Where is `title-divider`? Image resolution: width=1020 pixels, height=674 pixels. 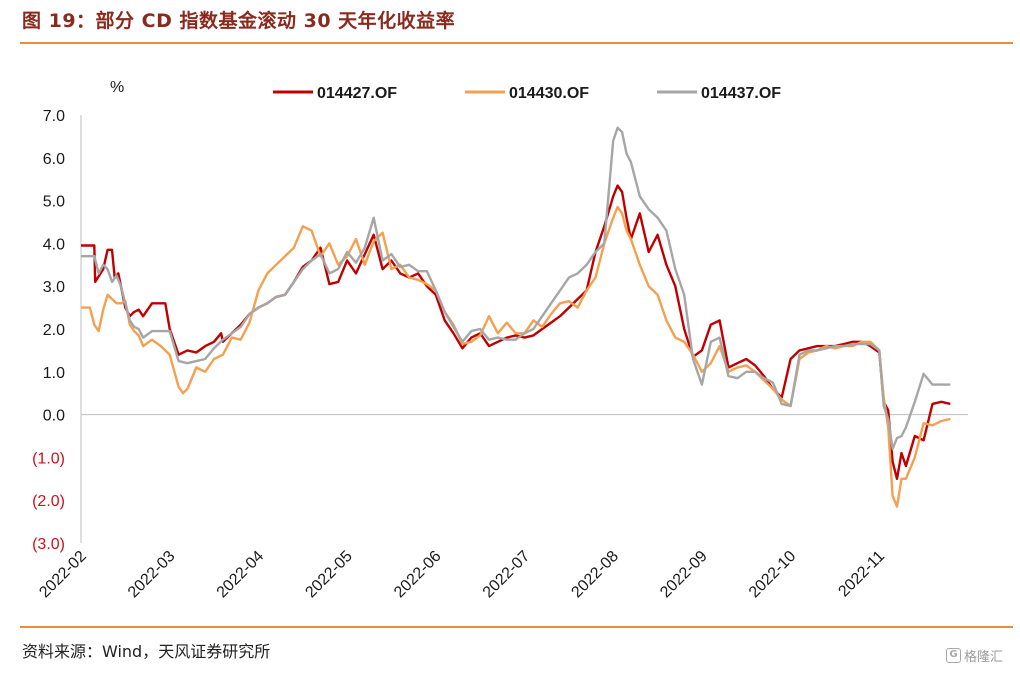
title-divider is located at coordinates (516, 43).